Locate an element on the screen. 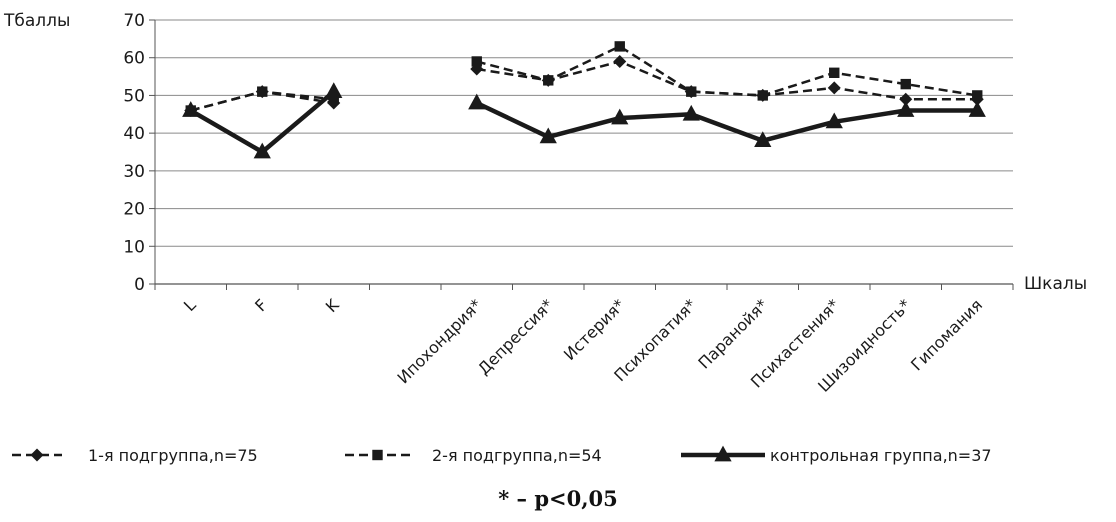 The height and width of the screenshot is (522, 1116). y-tick-labels: 0 10 20 30 40 50 60 70 is located at coordinates (134, 153).